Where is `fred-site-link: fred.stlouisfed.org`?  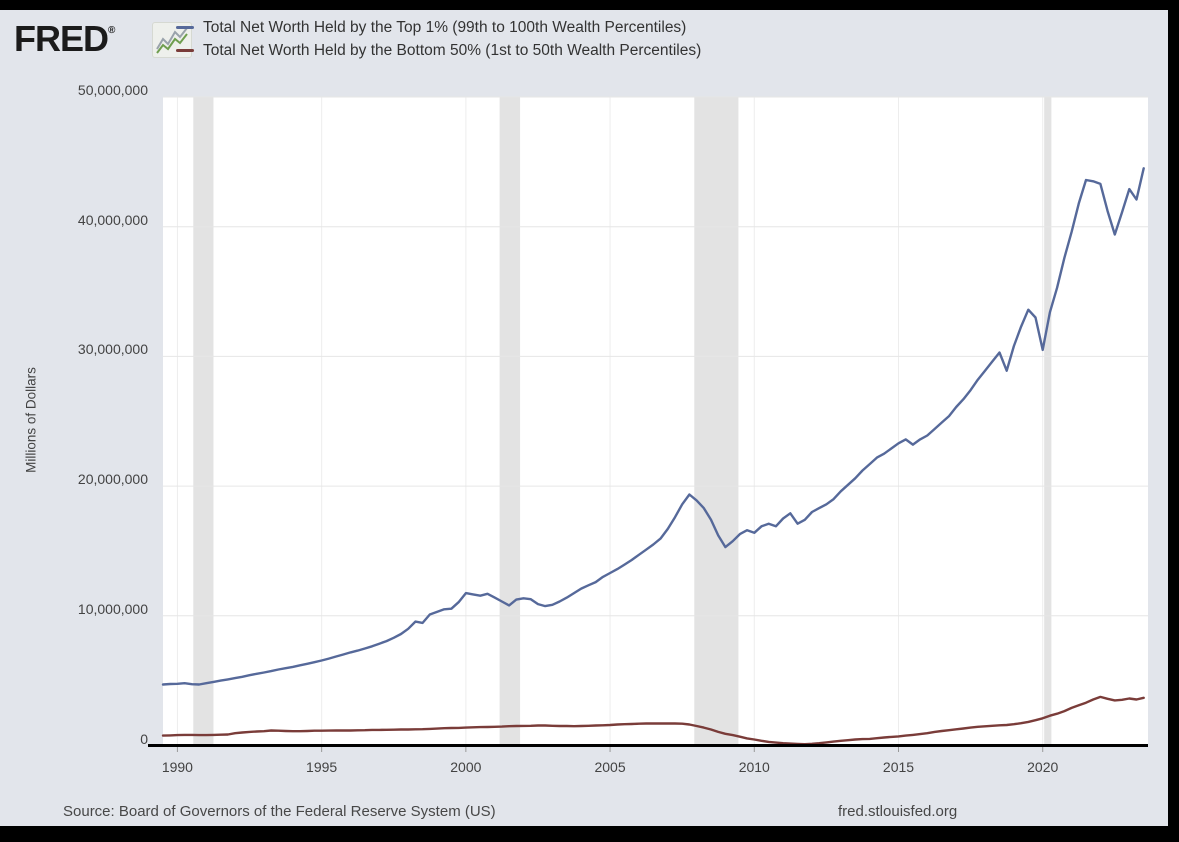
fred-site-link: fred.stlouisfed.org is located at coordinates (898, 811).